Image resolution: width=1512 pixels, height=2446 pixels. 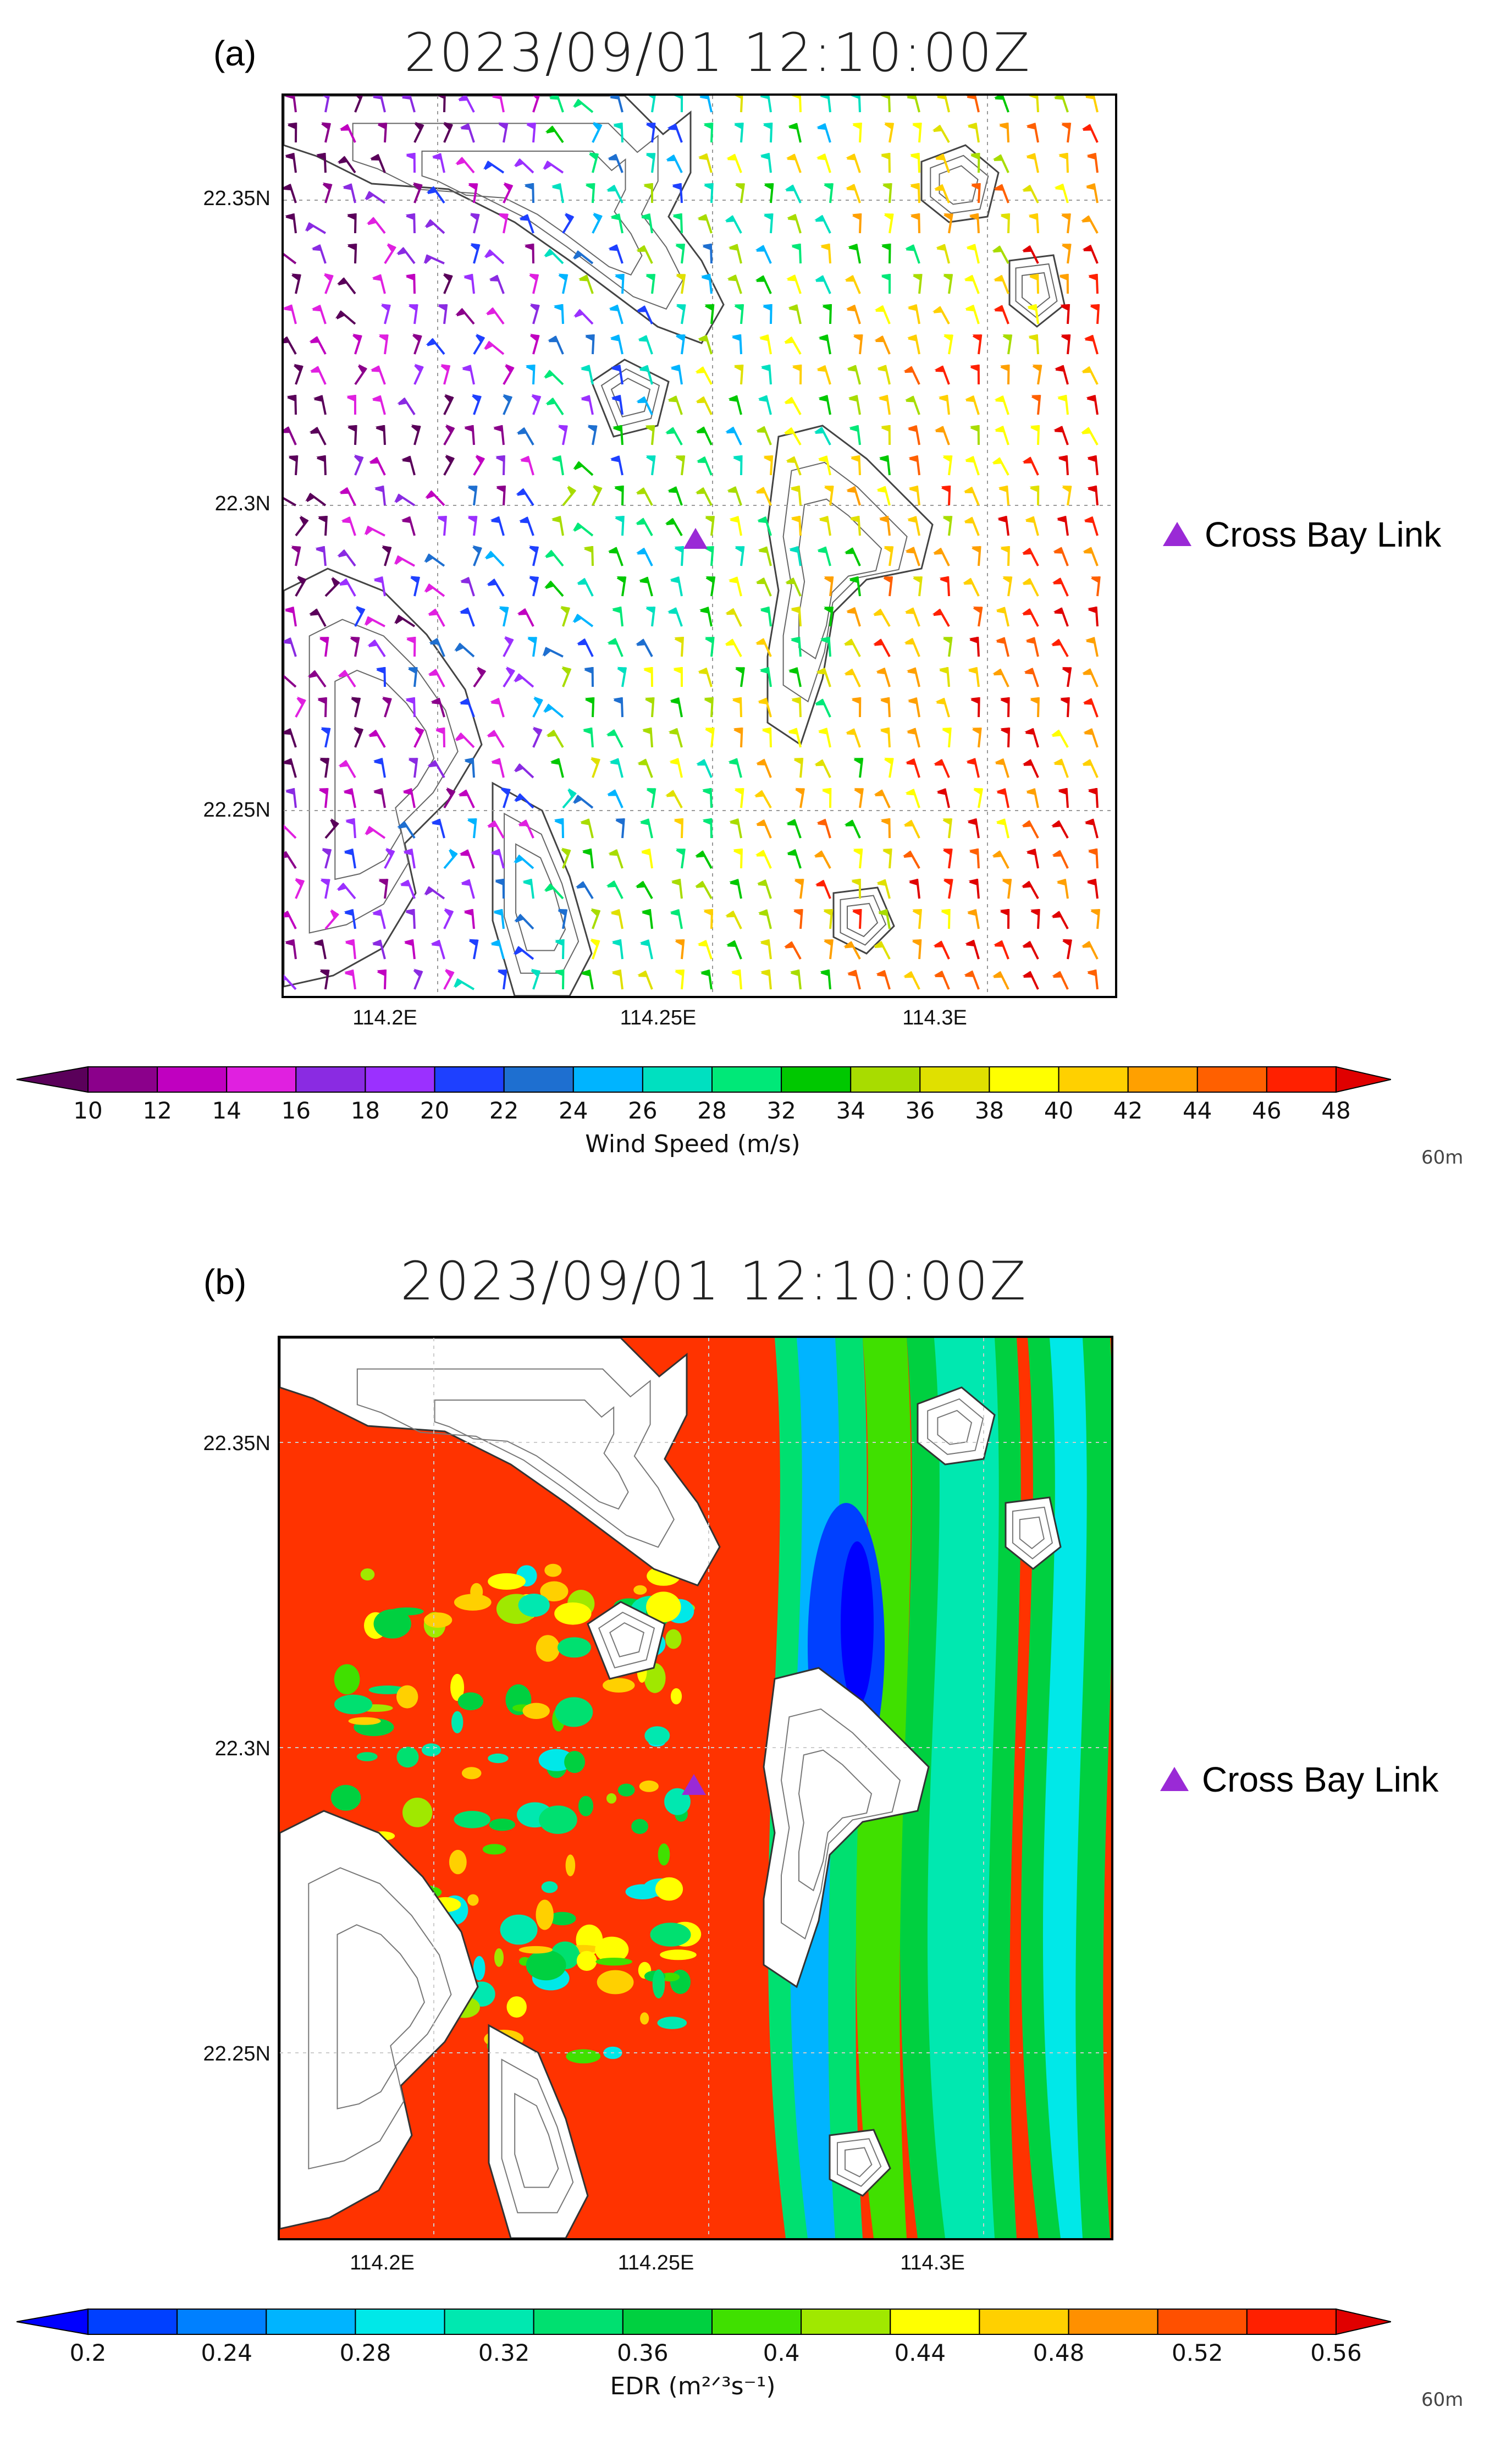 I want to click on land-area, so click(x=538, y=2131).